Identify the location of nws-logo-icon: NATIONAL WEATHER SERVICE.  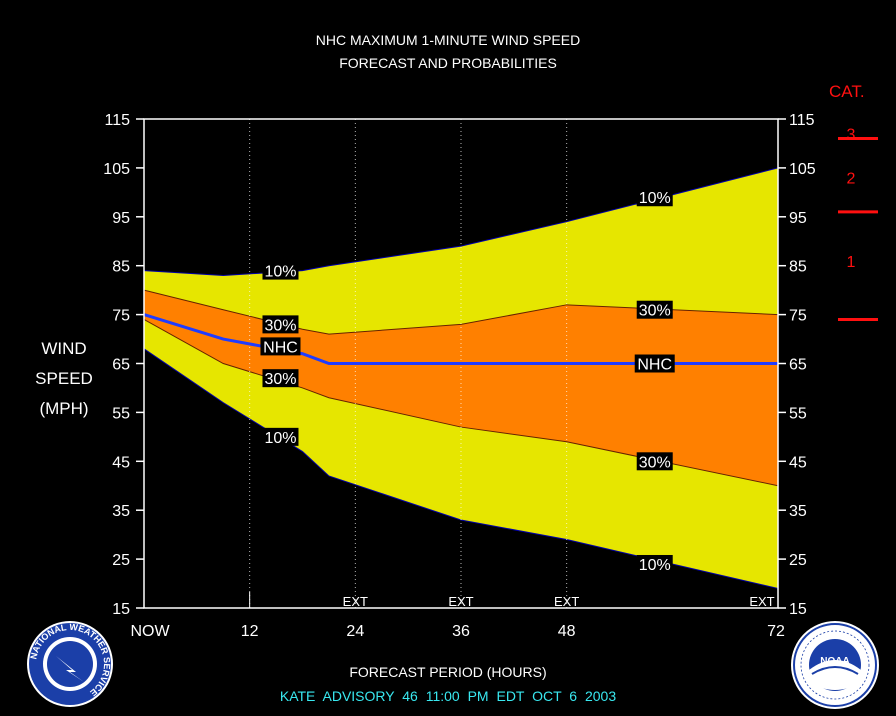
(70, 664).